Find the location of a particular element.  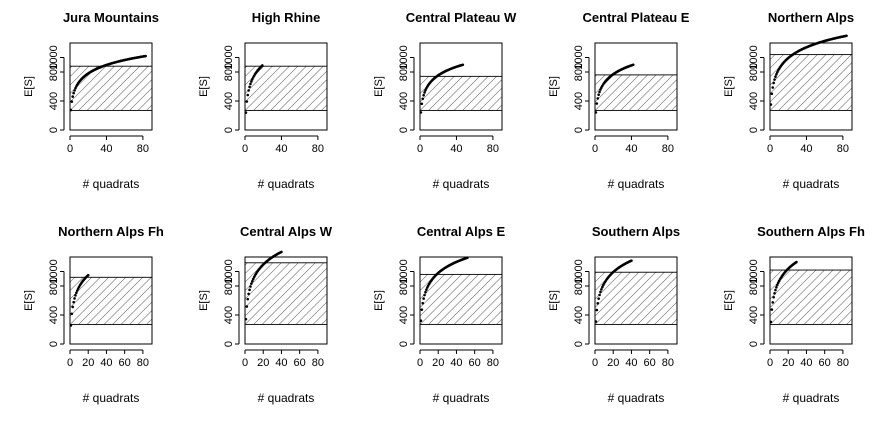

chart-title: Central Alps E is located at coordinates (461, 231).